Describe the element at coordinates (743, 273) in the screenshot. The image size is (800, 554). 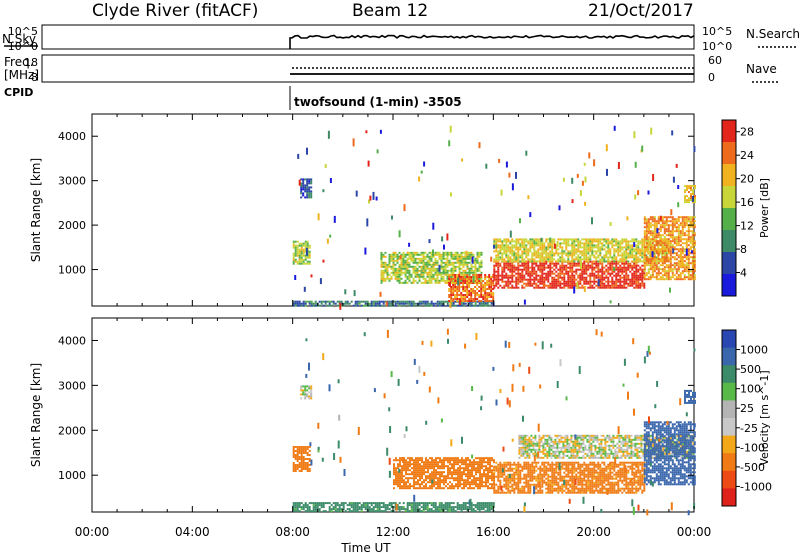
I see `colorbar-tick-label: 4` at that location.